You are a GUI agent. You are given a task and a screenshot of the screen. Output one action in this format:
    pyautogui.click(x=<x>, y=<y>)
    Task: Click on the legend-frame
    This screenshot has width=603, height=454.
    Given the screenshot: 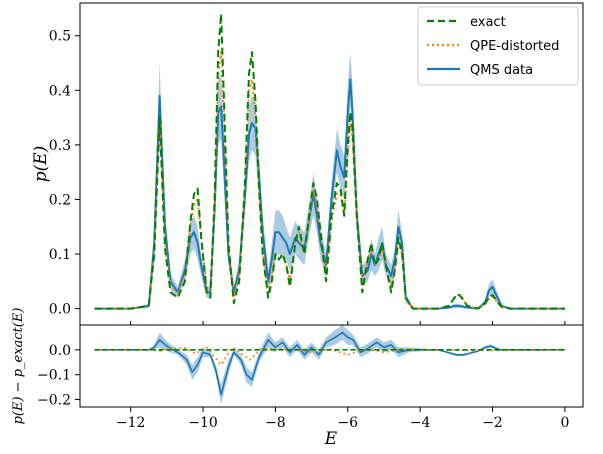 What is the action you would take?
    pyautogui.click(x=498, y=46)
    